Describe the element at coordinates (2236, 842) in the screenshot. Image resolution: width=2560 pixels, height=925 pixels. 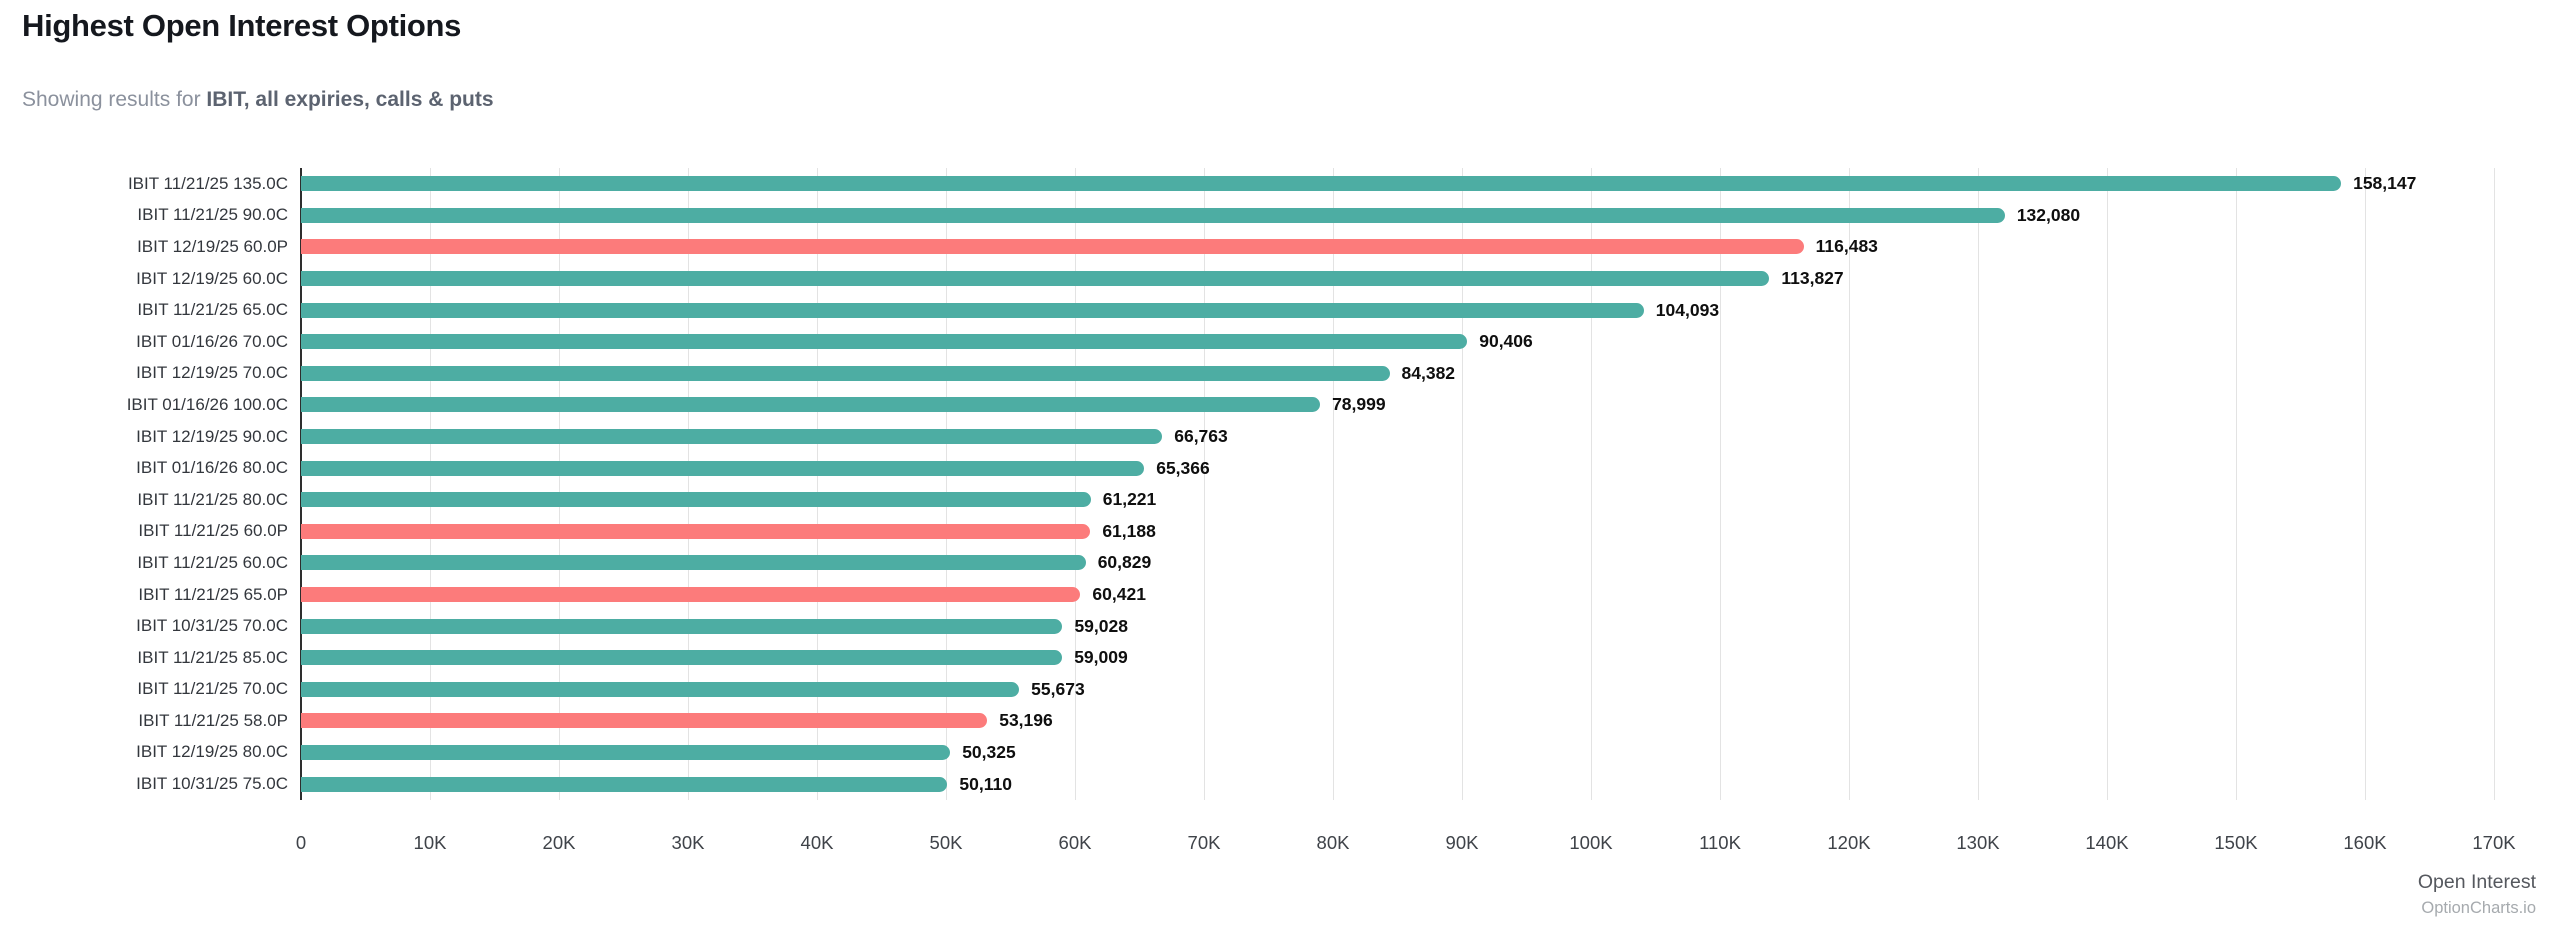
I see `x-tick-label: 150K` at that location.